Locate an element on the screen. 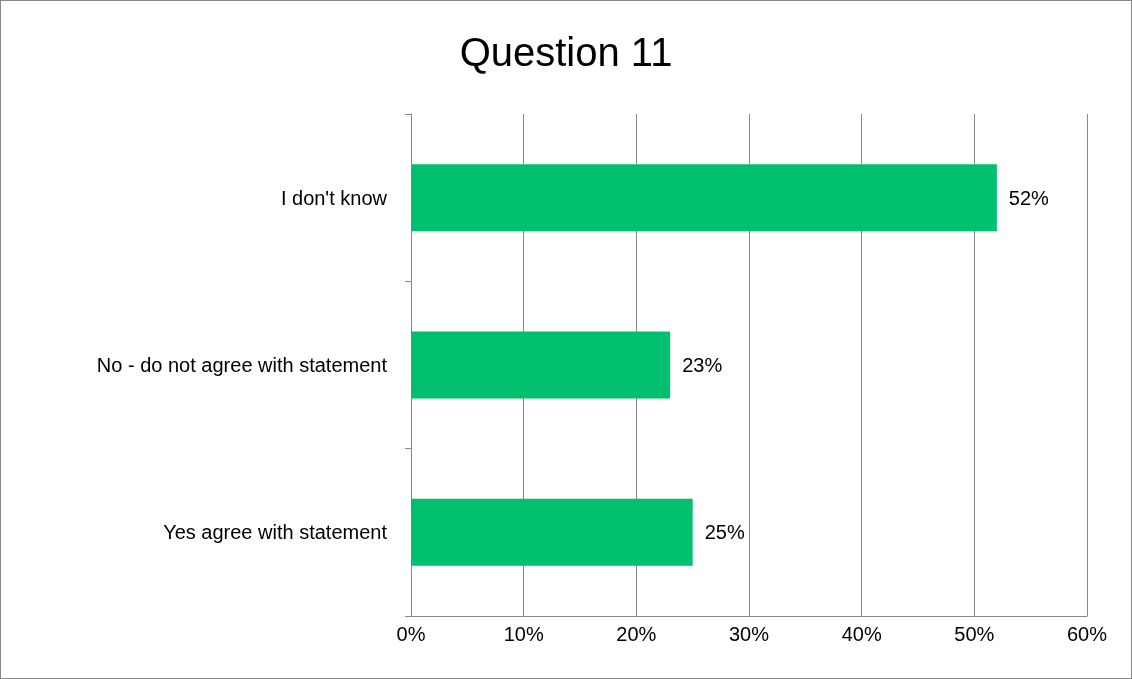 Image resolution: width=1132 pixels, height=679 pixels. data-label: 52% is located at coordinates (1029, 197).